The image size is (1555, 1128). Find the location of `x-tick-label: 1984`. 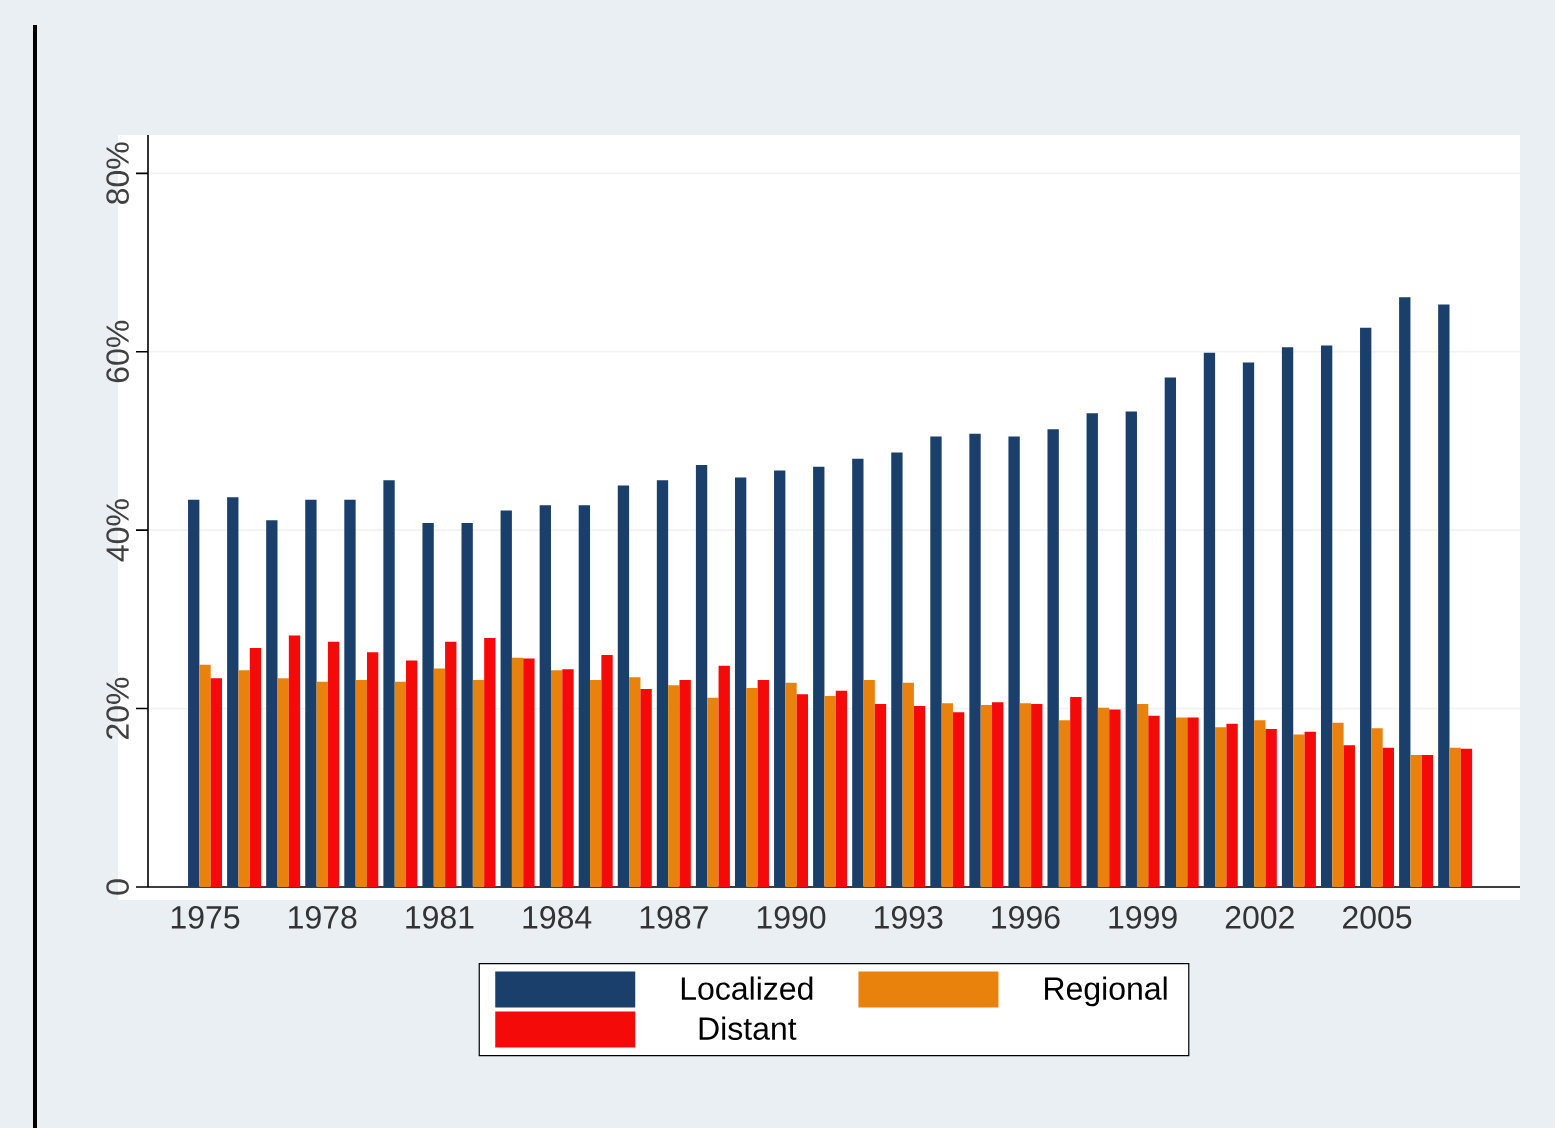

x-tick-label: 1984 is located at coordinates (557, 917).